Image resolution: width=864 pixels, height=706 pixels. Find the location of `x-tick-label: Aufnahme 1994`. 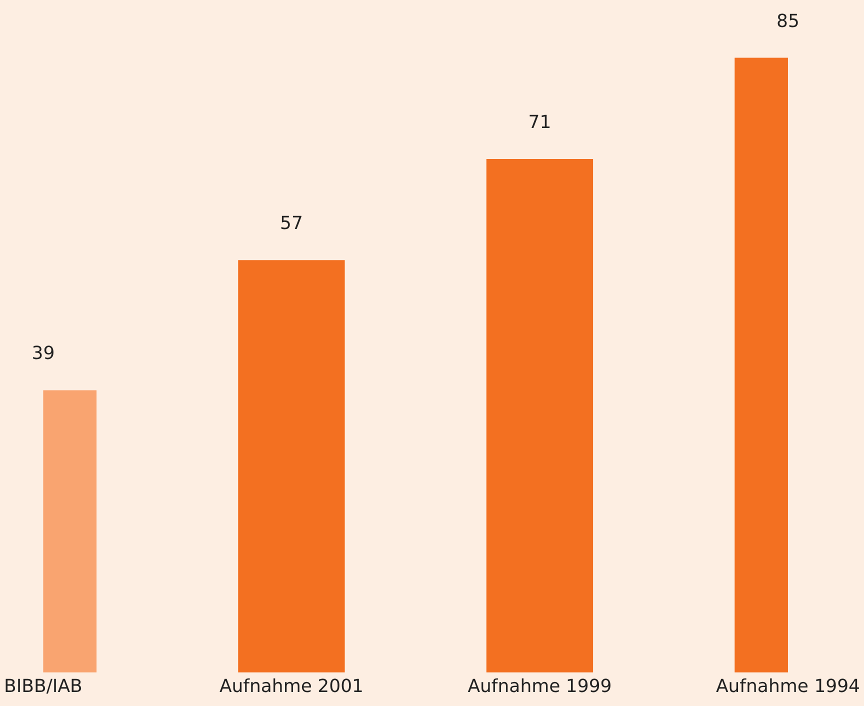

x-tick-label: Aufnahme 1994 is located at coordinates (788, 686).